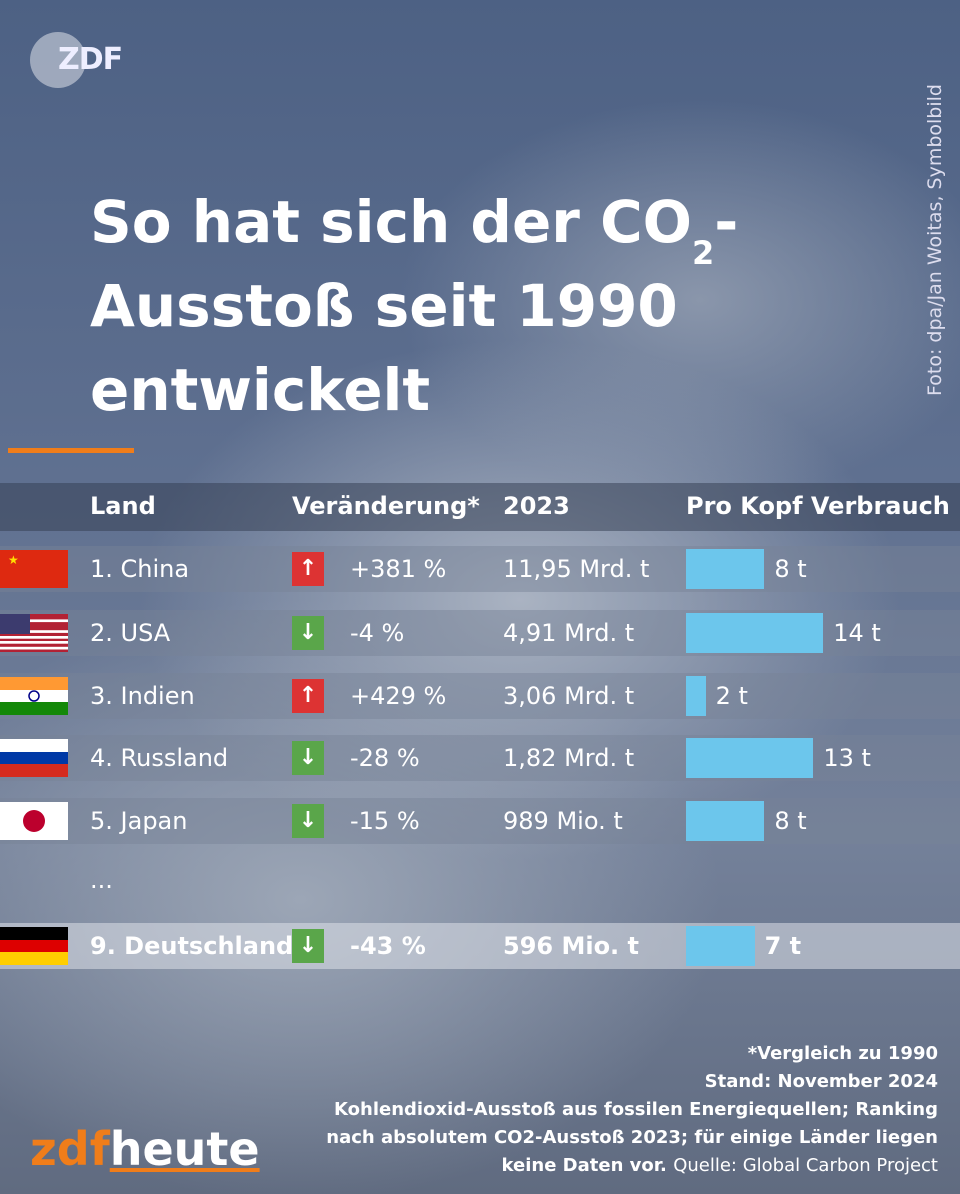  I want to click on country: 5. Japan, so click(139, 821).